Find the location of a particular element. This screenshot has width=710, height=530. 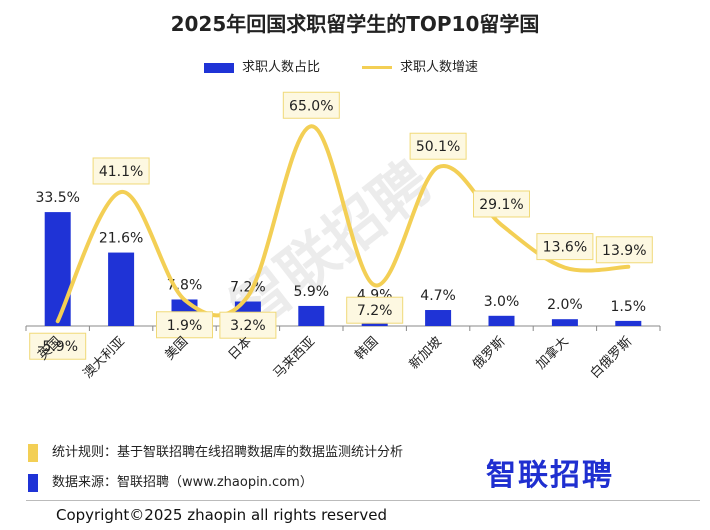

note-source: 数据来源：智联招聘（www.zhaopin.com） is located at coordinates (170, 481).